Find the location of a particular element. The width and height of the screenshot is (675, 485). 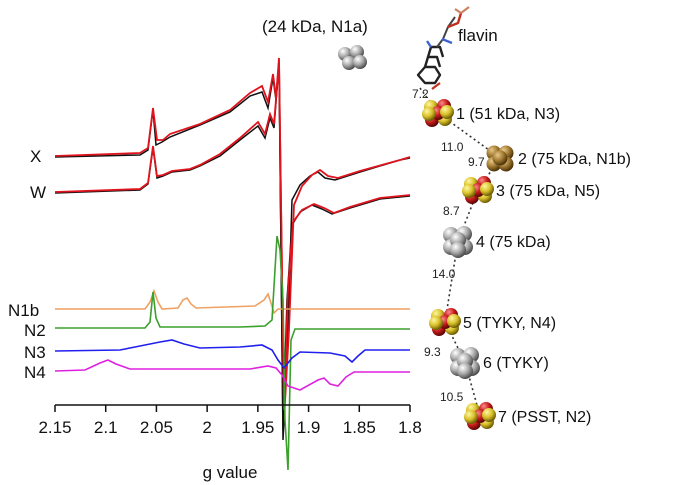

cluster-2-label: 2 (75 kDa, N1b) is located at coordinates (574, 159).